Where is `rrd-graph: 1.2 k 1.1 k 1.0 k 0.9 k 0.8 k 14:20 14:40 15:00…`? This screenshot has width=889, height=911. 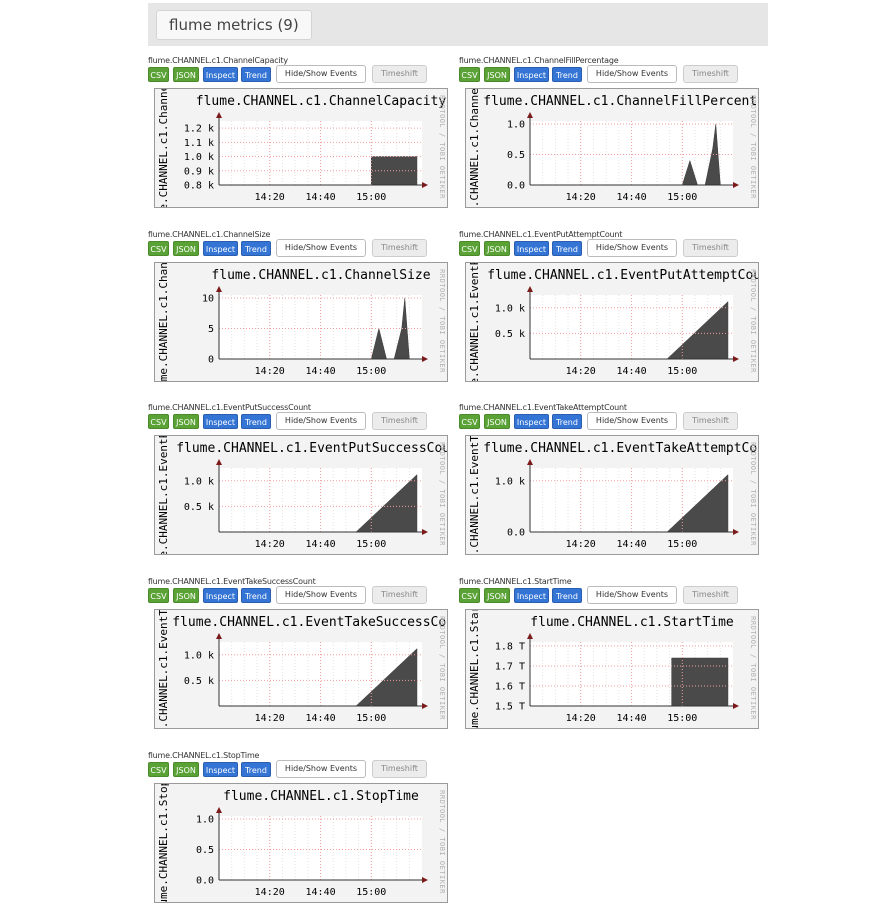 rrd-graph: 1.2 k 1.1 k 1.0 k 0.9 k 0.8 k 14:20 14:40 15:00… is located at coordinates (301, 148).